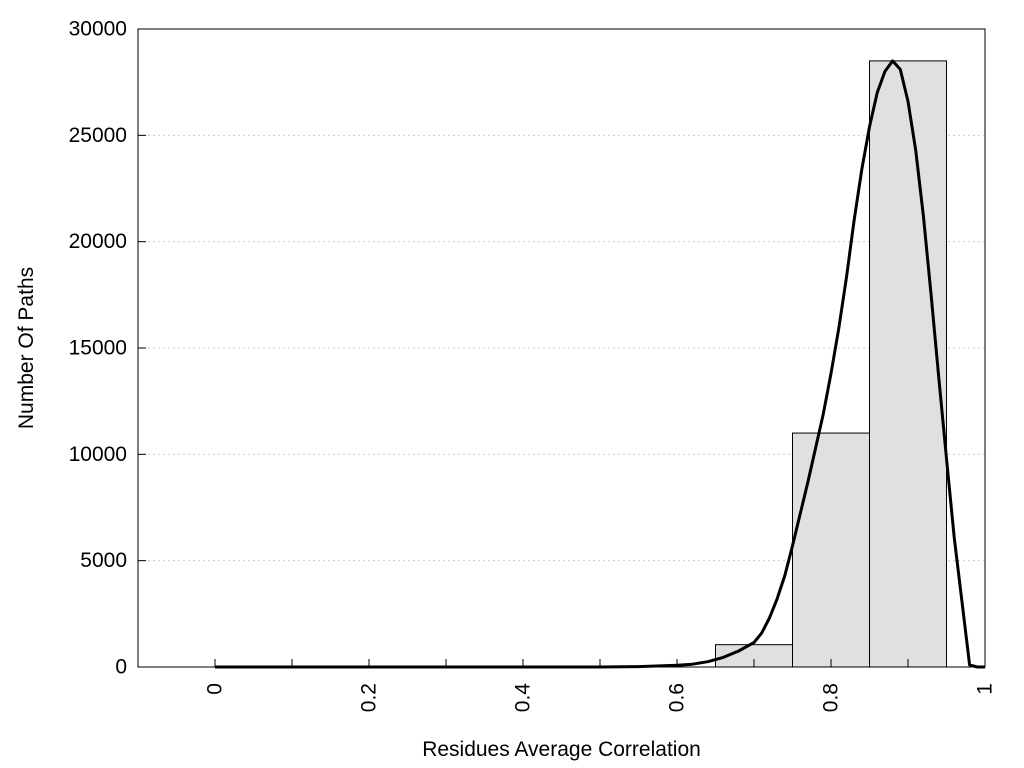 The image size is (1024, 768). Describe the element at coordinates (215, 689) in the screenshot. I see `x-tick-label: 0` at that location.